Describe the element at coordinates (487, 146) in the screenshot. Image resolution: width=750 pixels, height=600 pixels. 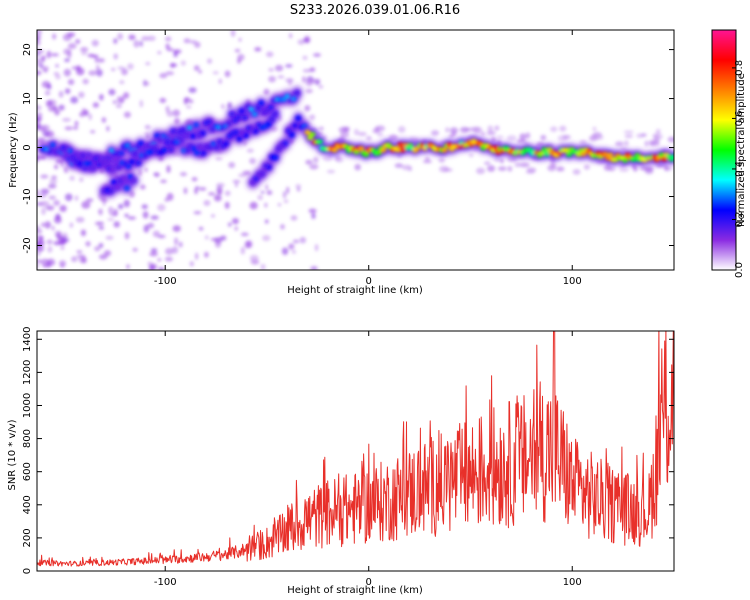
I see `ridge-main-band` at that location.